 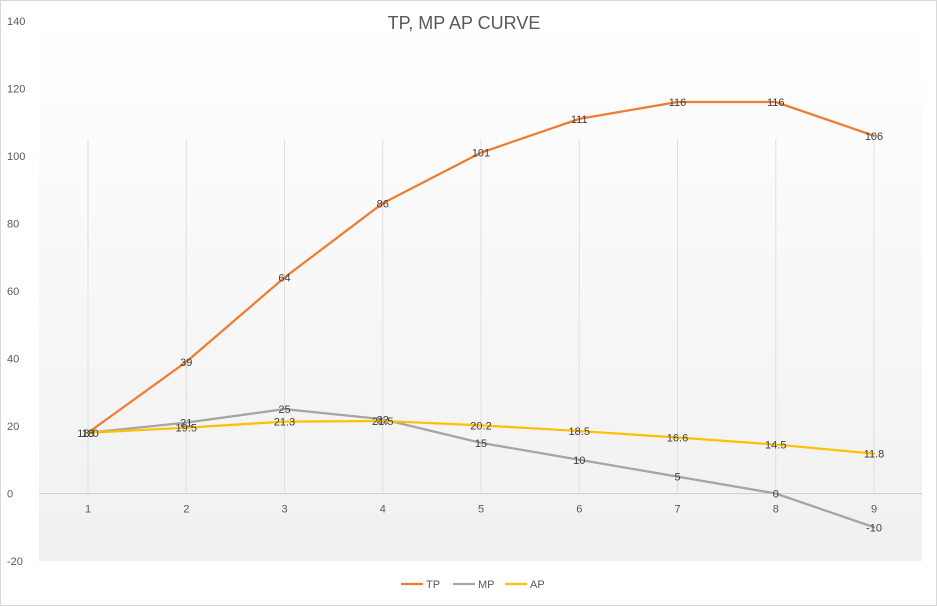 What do you see at coordinates (16, 157) in the screenshot?
I see `y-tick-label: 100` at bounding box center [16, 157].